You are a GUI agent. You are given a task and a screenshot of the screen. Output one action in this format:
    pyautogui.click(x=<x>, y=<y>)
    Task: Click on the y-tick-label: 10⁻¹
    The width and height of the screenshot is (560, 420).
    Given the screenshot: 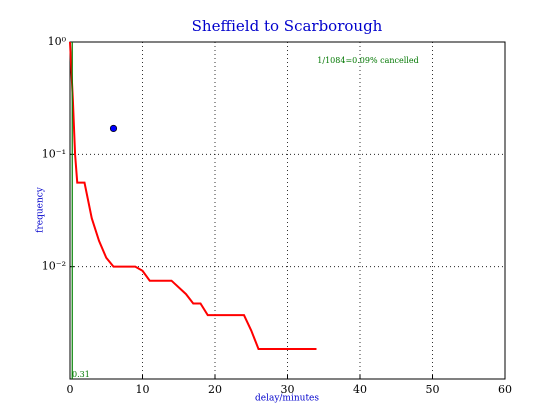 What is the action you would take?
    pyautogui.click(x=54, y=153)
    